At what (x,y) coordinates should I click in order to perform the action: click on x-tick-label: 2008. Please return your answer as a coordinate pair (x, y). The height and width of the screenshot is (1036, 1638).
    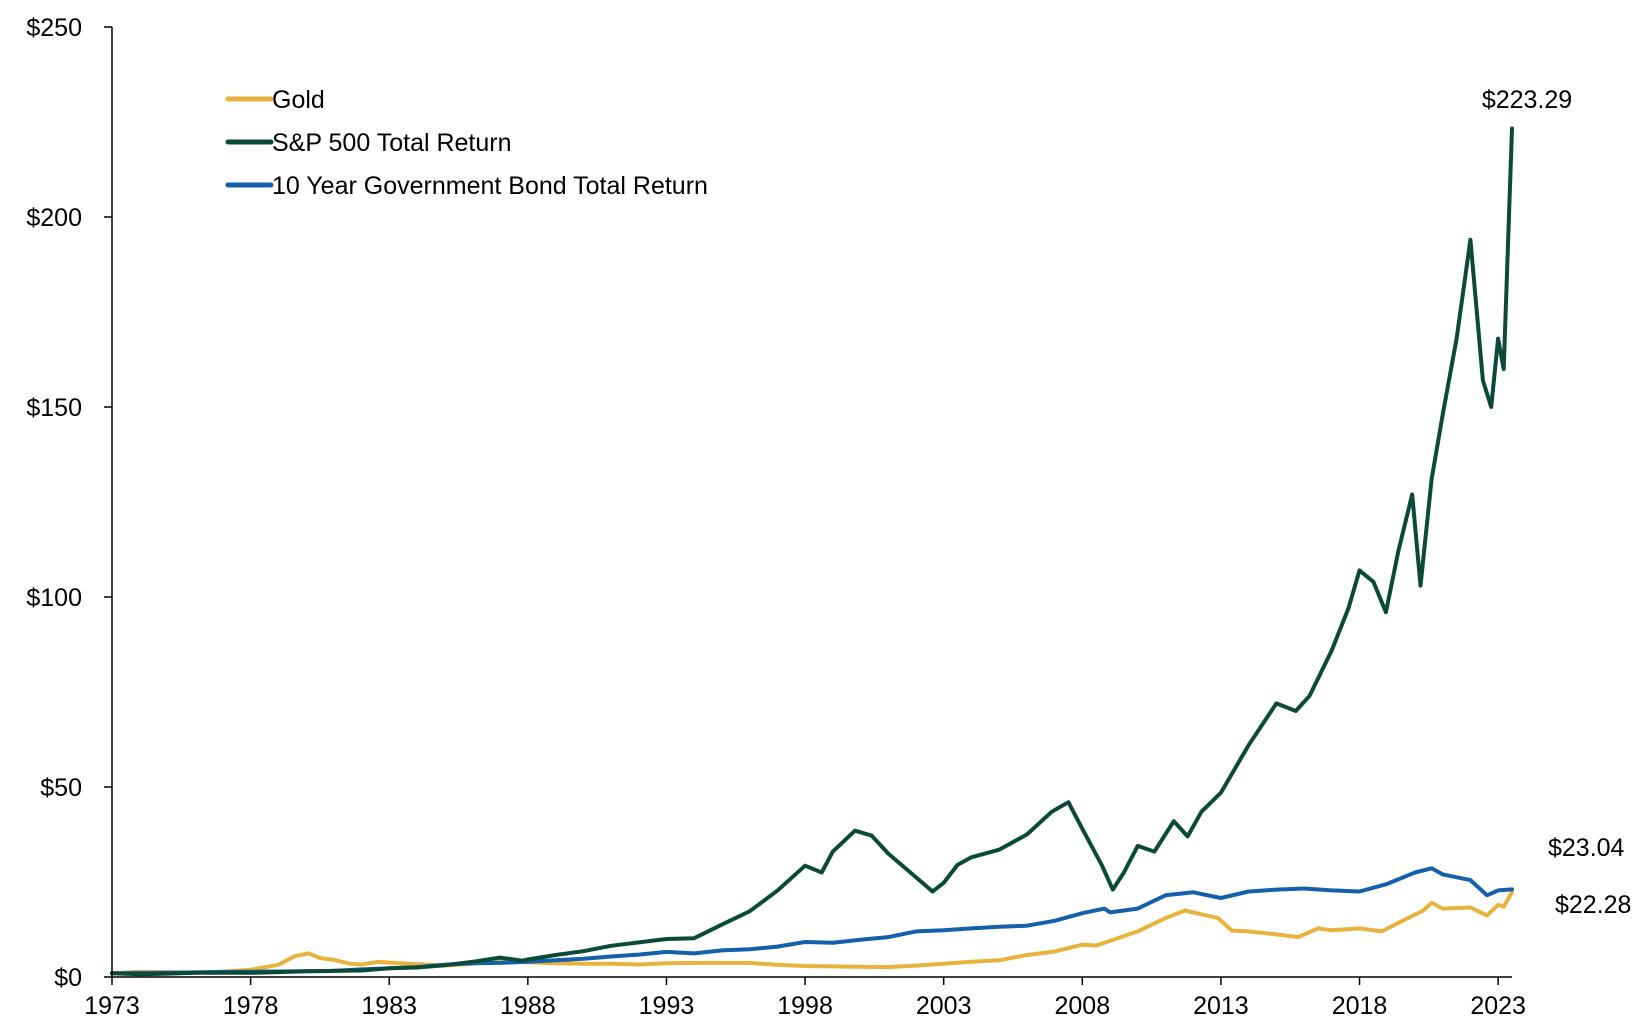
    Looking at the image, I should click on (1082, 1006).